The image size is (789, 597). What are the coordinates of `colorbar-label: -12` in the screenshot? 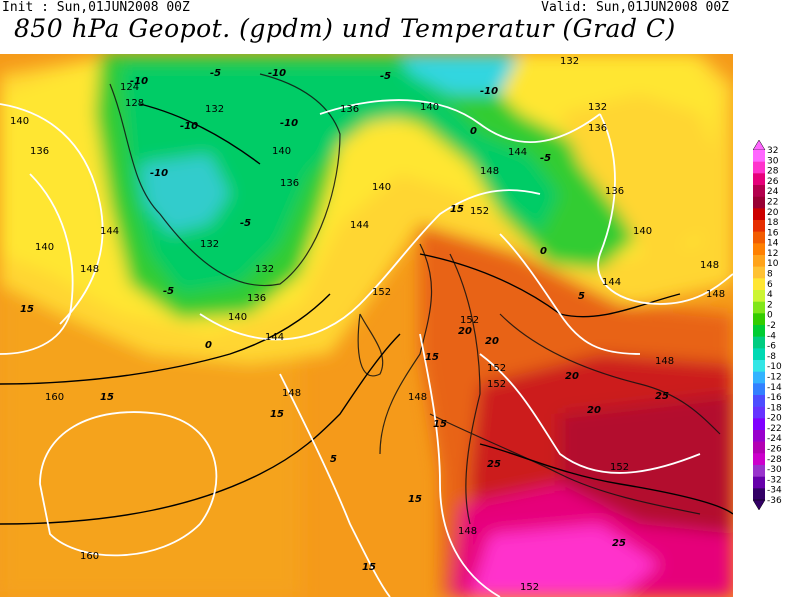 It's located at (774, 377).